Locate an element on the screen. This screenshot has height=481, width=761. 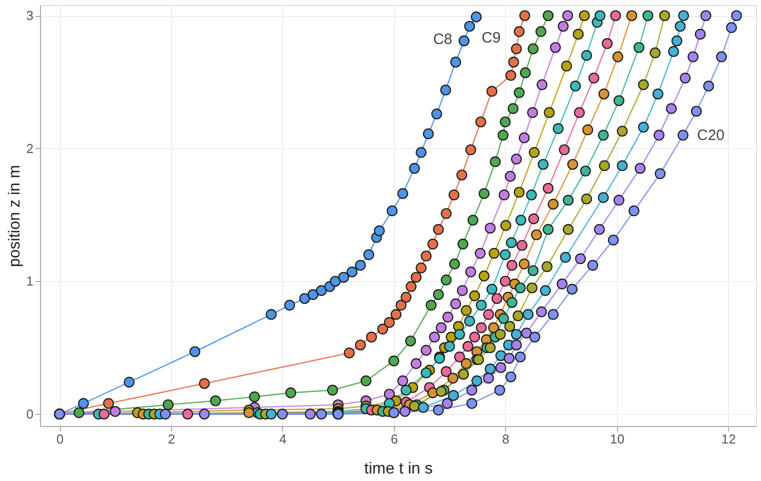
x-tick-label: 12 is located at coordinates (728, 439).